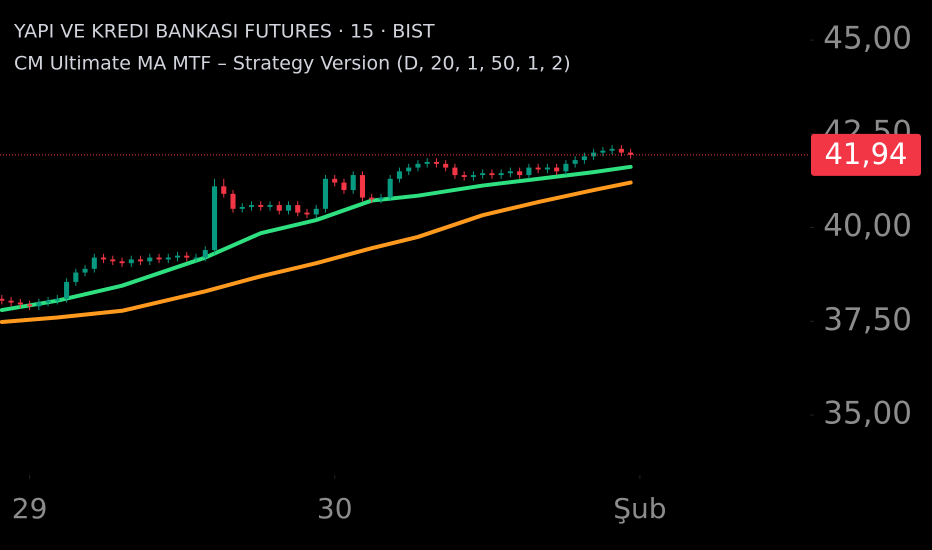 This screenshot has width=932, height=550. I want to click on x-tick-label: 29, so click(30, 508).